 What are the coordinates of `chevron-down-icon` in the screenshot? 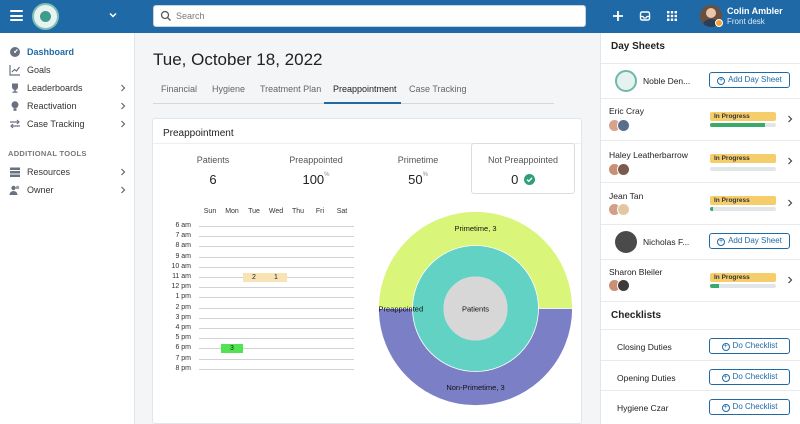 It's located at (113, 15).